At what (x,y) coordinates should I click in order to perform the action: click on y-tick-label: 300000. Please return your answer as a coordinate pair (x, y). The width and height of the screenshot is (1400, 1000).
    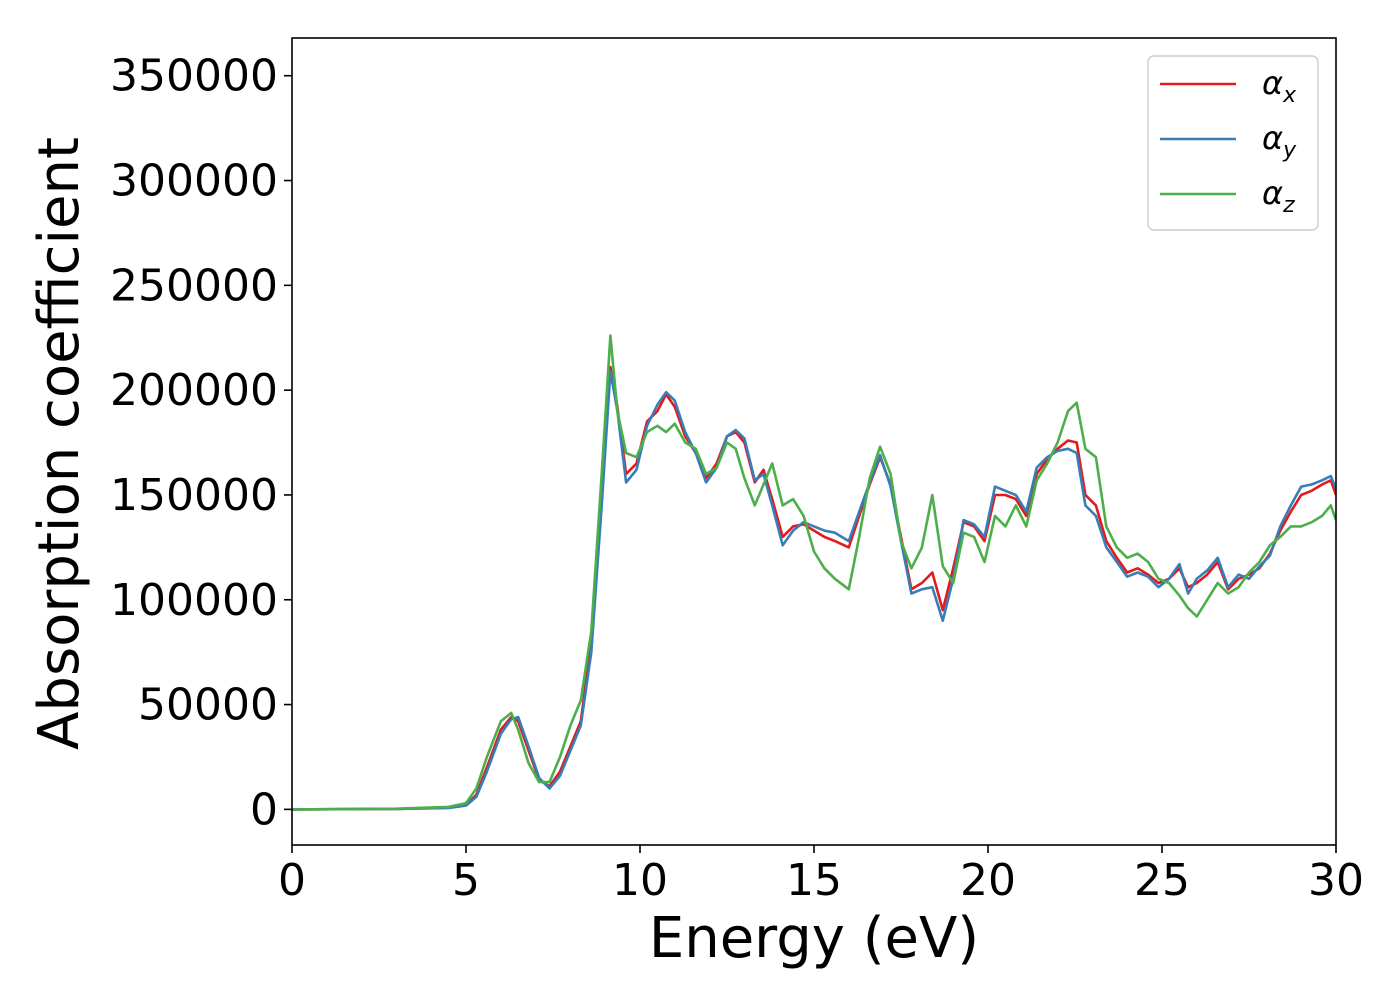
    Looking at the image, I should click on (194, 181).